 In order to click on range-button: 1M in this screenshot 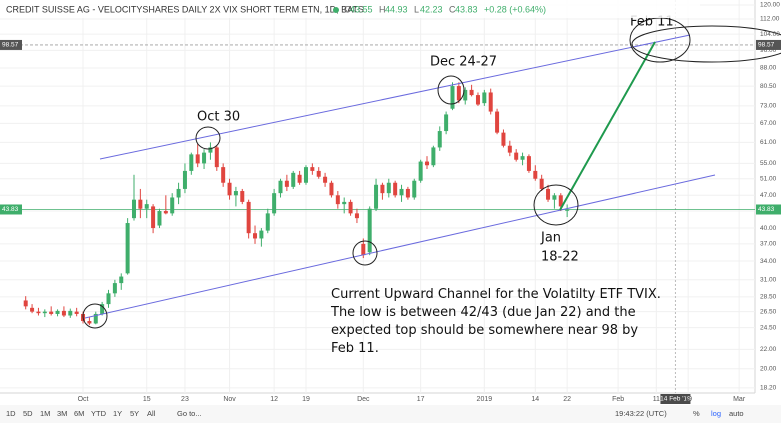, I will do `click(45, 413)`.